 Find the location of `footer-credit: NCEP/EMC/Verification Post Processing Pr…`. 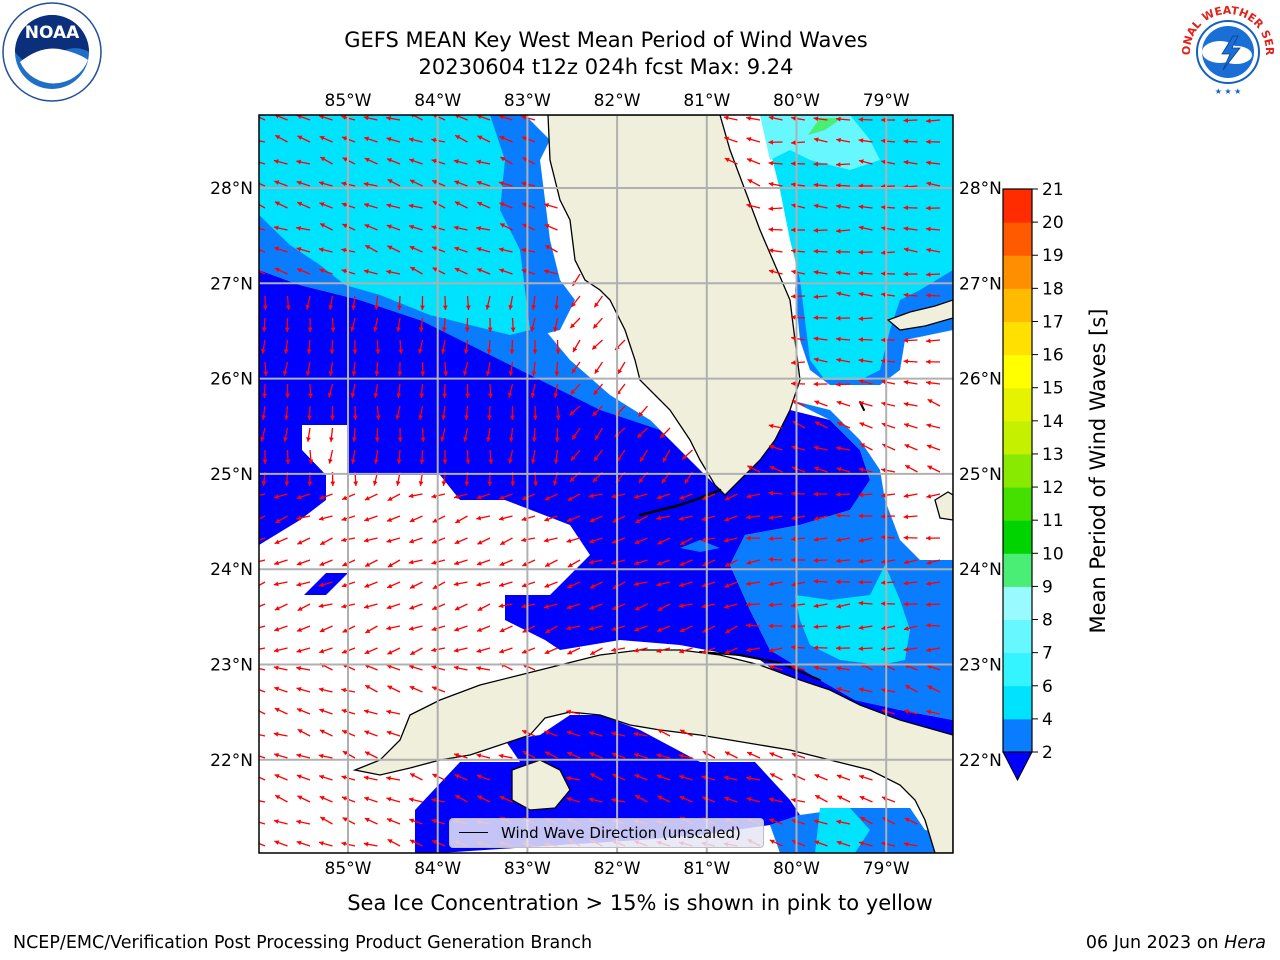

footer-credit: NCEP/EMC/Verification Post Processing Pr… is located at coordinates (303, 943).